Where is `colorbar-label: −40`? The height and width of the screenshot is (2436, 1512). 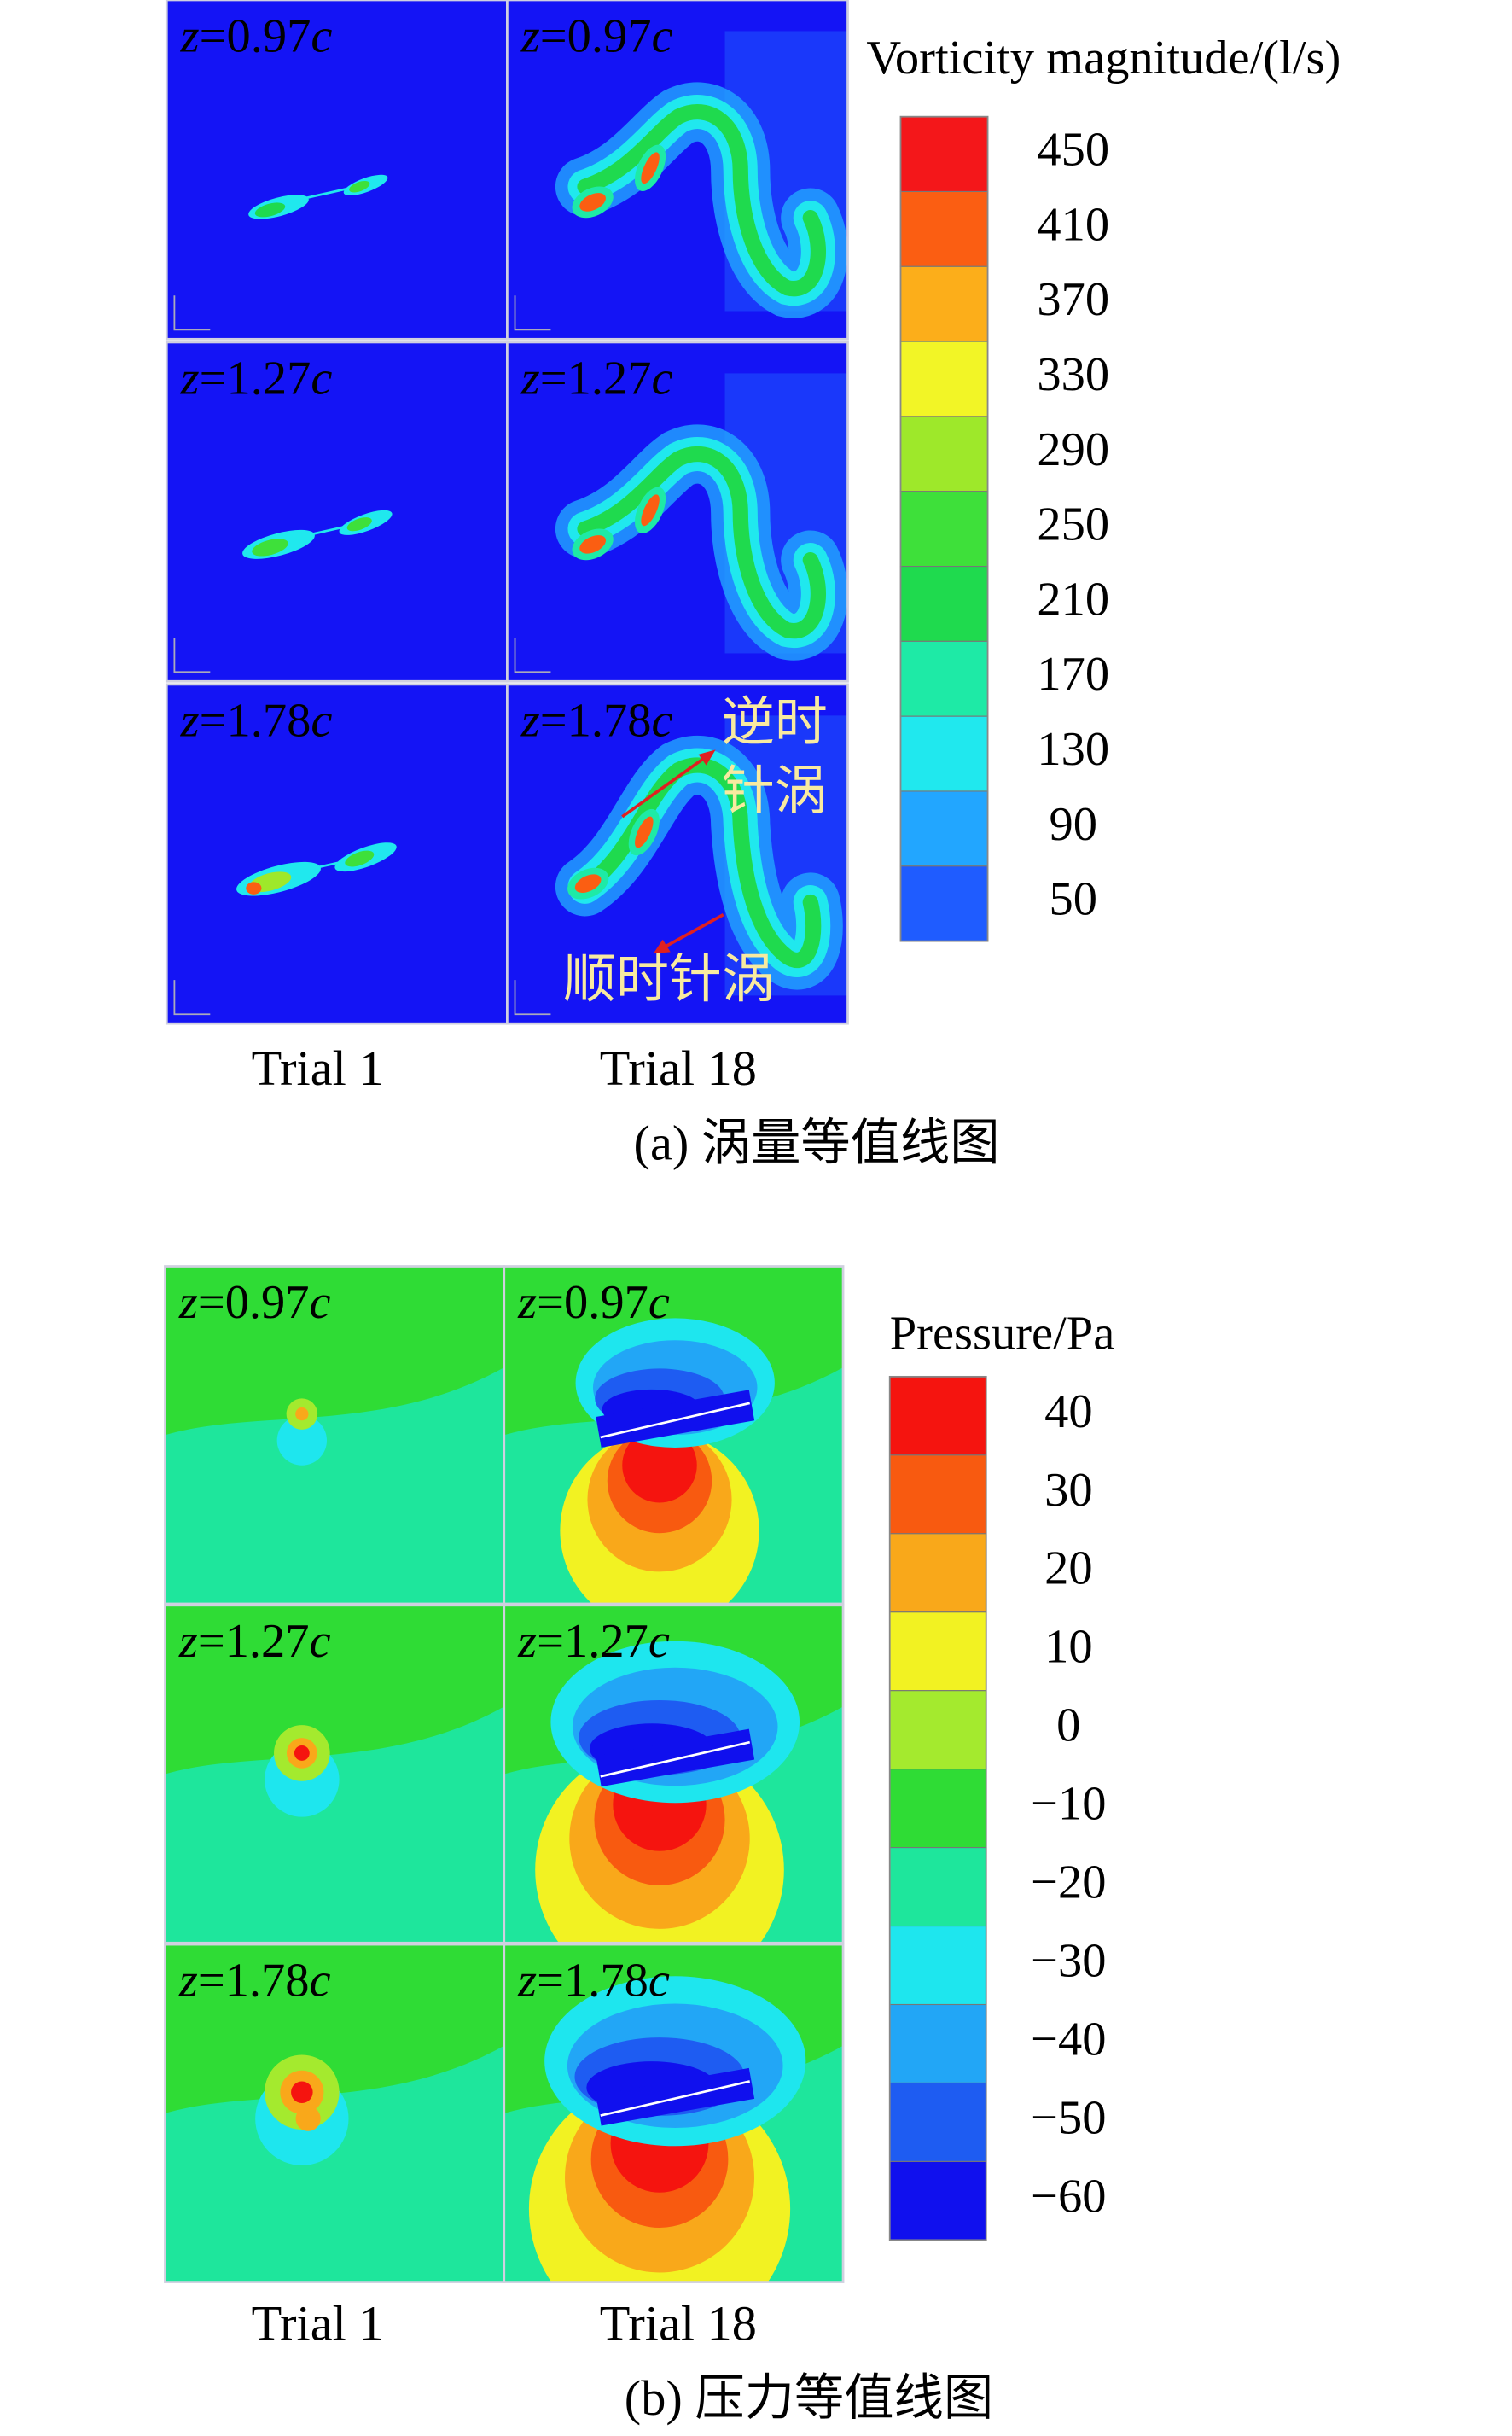
colorbar-label: −40 is located at coordinates (1068, 2039).